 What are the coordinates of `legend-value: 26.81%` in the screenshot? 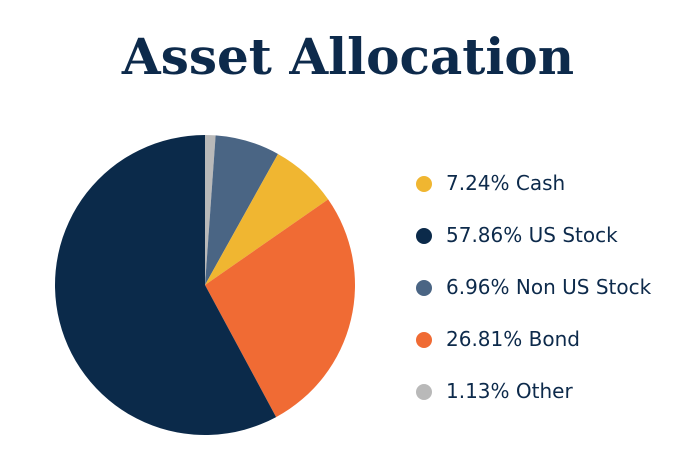 It's located at (484, 339).